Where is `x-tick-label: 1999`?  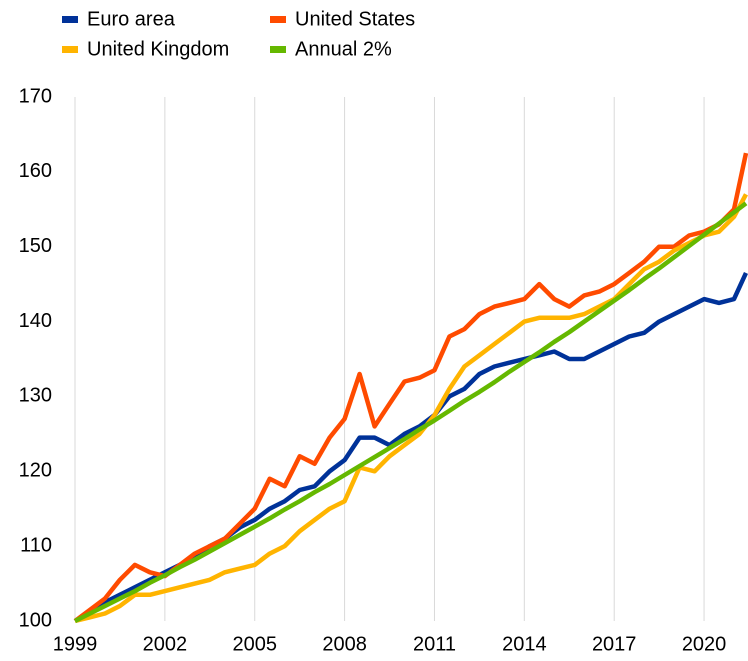 x-tick-label: 1999 is located at coordinates (75, 644).